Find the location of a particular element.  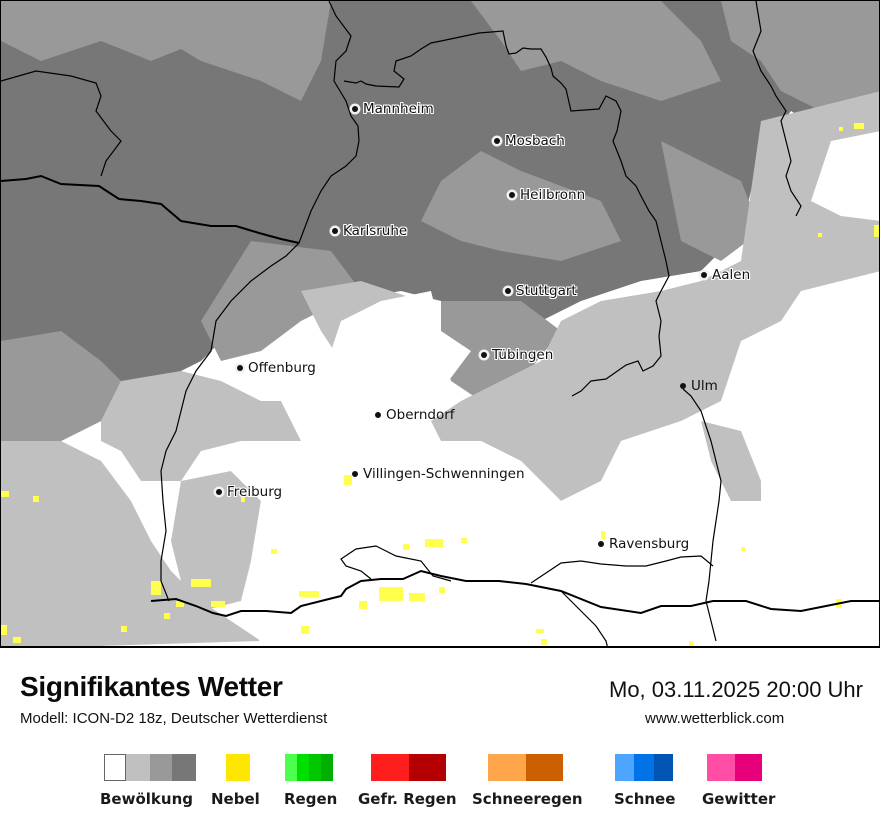

city-label: Oberndorf is located at coordinates (420, 415).